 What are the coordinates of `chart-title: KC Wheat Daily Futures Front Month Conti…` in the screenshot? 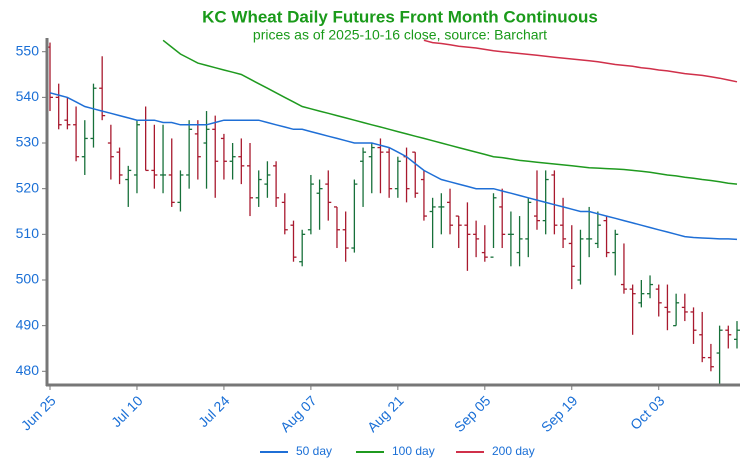 It's located at (400, 16).